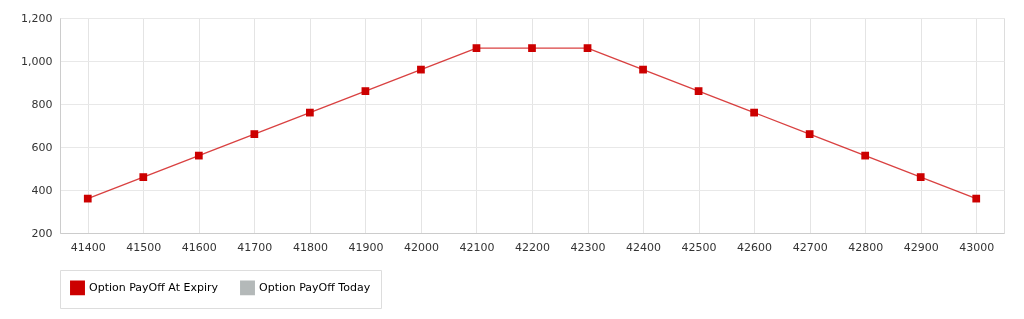  Describe the element at coordinates (588, 247) in the screenshot. I see `x-tick-label: 42300` at that location.